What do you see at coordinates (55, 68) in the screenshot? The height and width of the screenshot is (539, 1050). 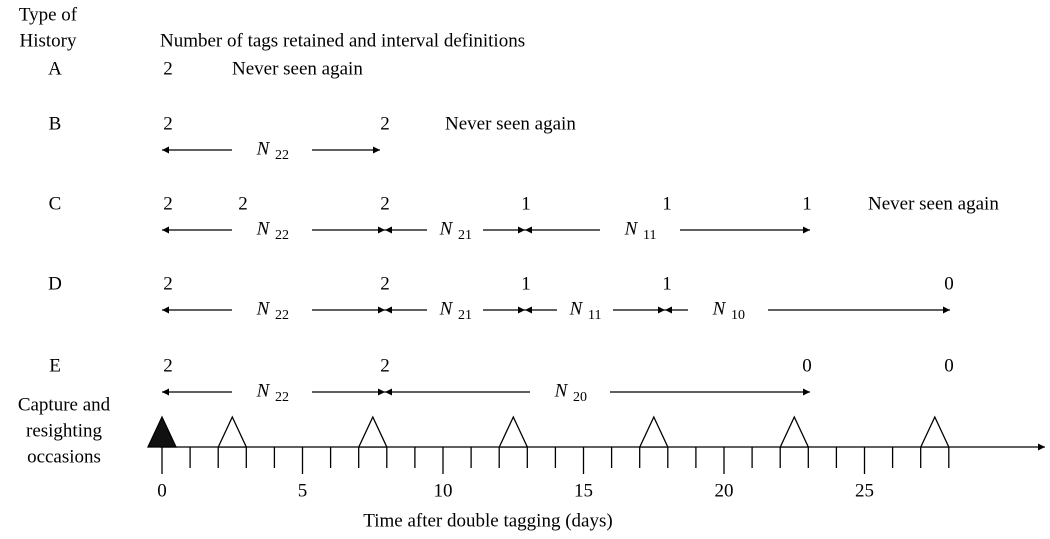 I see `row-label: A` at bounding box center [55, 68].